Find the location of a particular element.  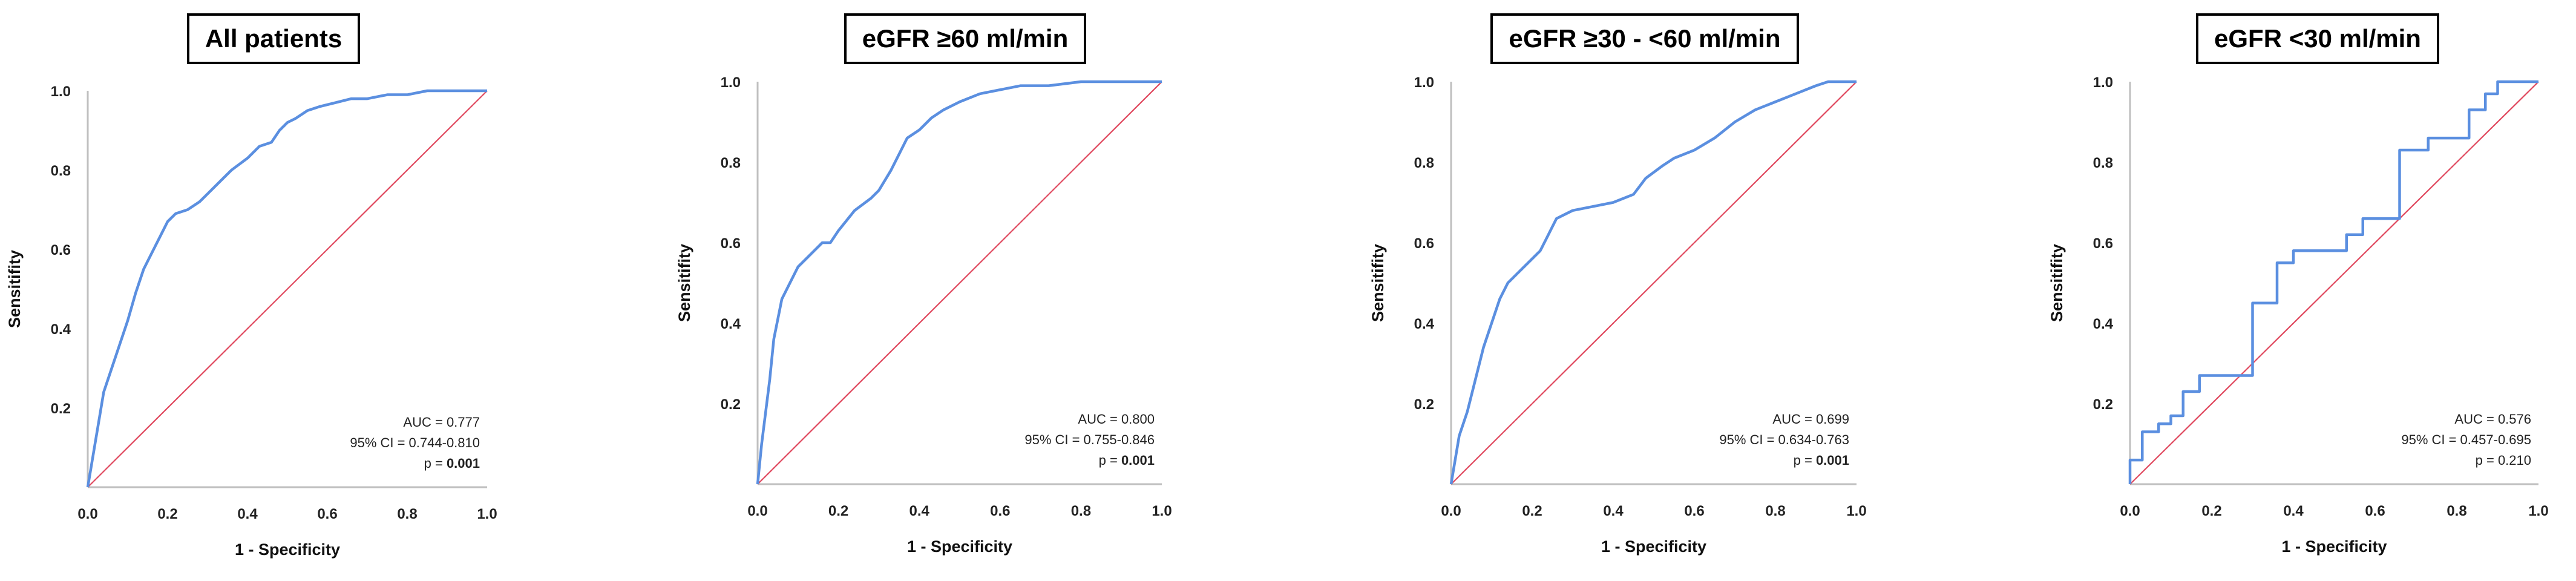

panel-title: eGFR <30 ml/min is located at coordinates (2317, 38).